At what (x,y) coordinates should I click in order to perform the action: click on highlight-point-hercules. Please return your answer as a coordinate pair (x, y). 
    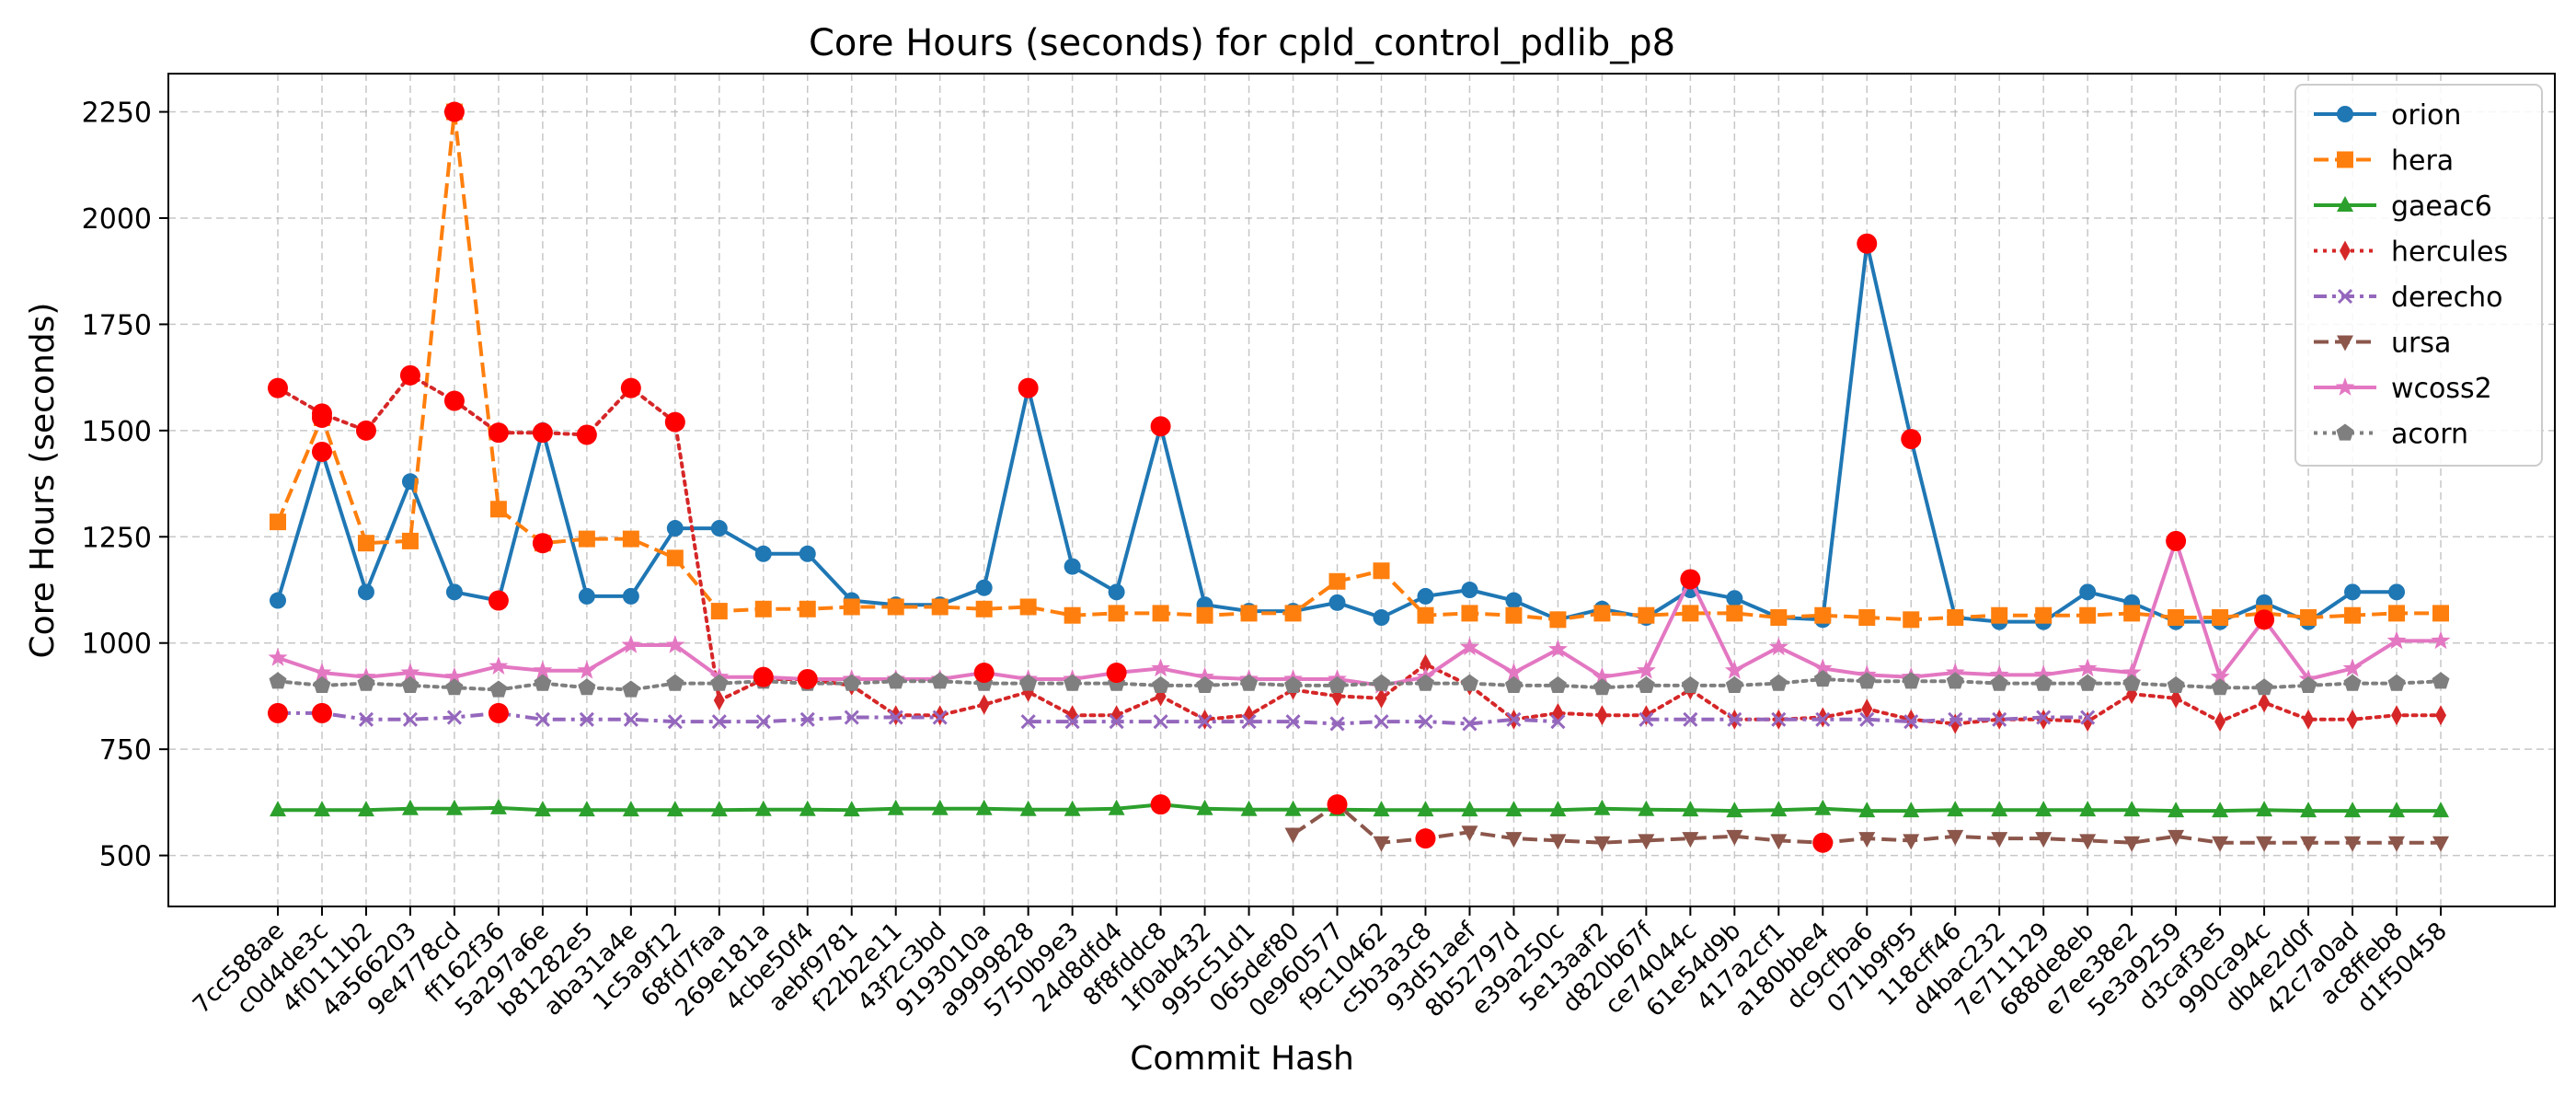
    Looking at the image, I should click on (498, 433).